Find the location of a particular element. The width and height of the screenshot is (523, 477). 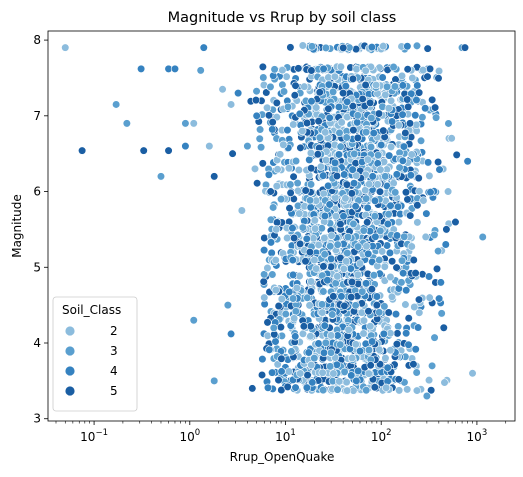

x-tick-label: 10⁰ is located at coordinates (189, 436).